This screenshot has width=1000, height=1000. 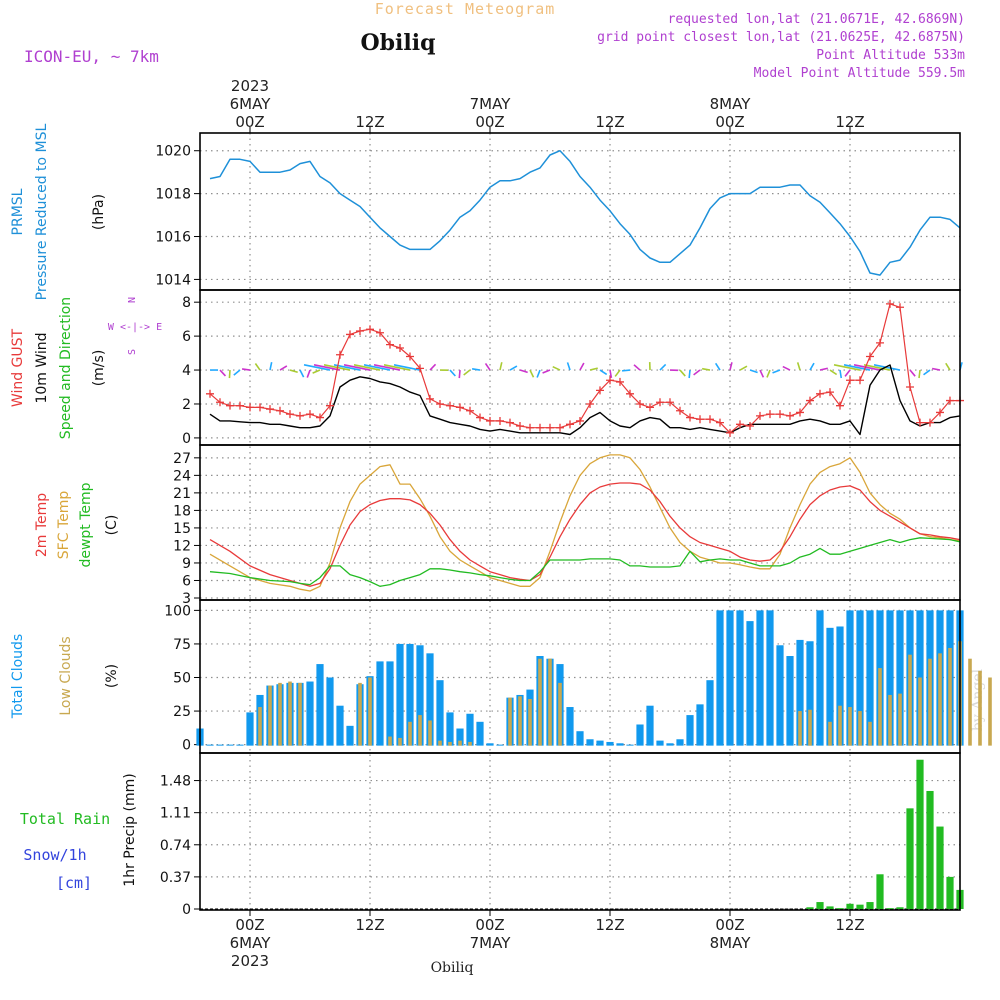 I want to click on pressure-label-1: PRMSL, so click(x=18, y=211).